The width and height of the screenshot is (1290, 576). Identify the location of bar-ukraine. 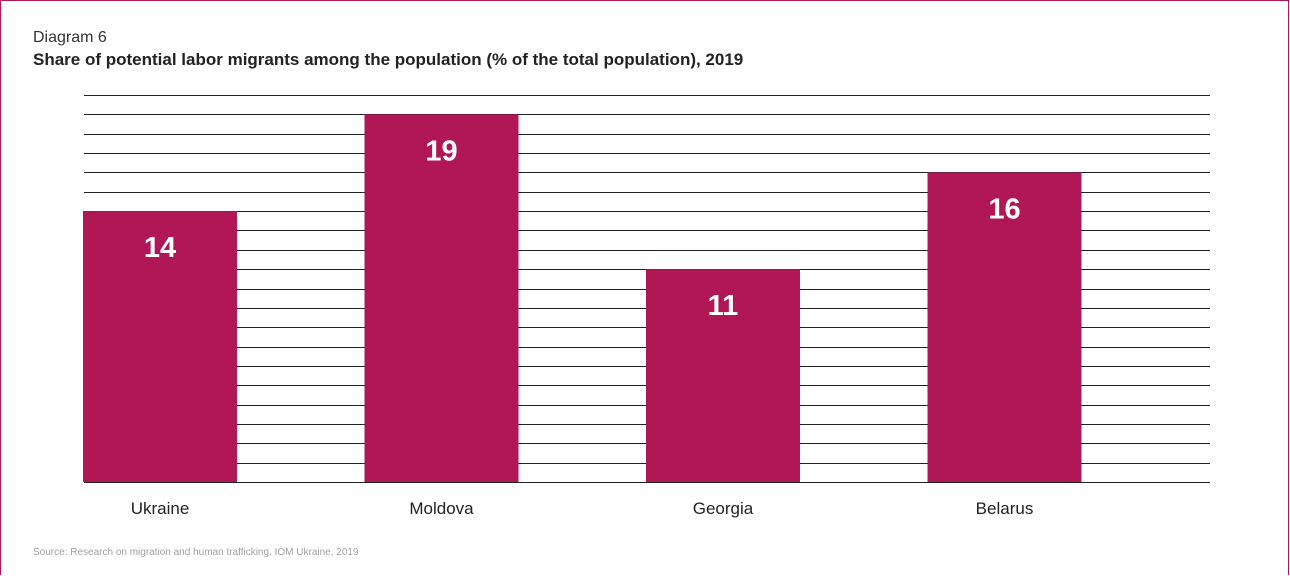
(160, 346).